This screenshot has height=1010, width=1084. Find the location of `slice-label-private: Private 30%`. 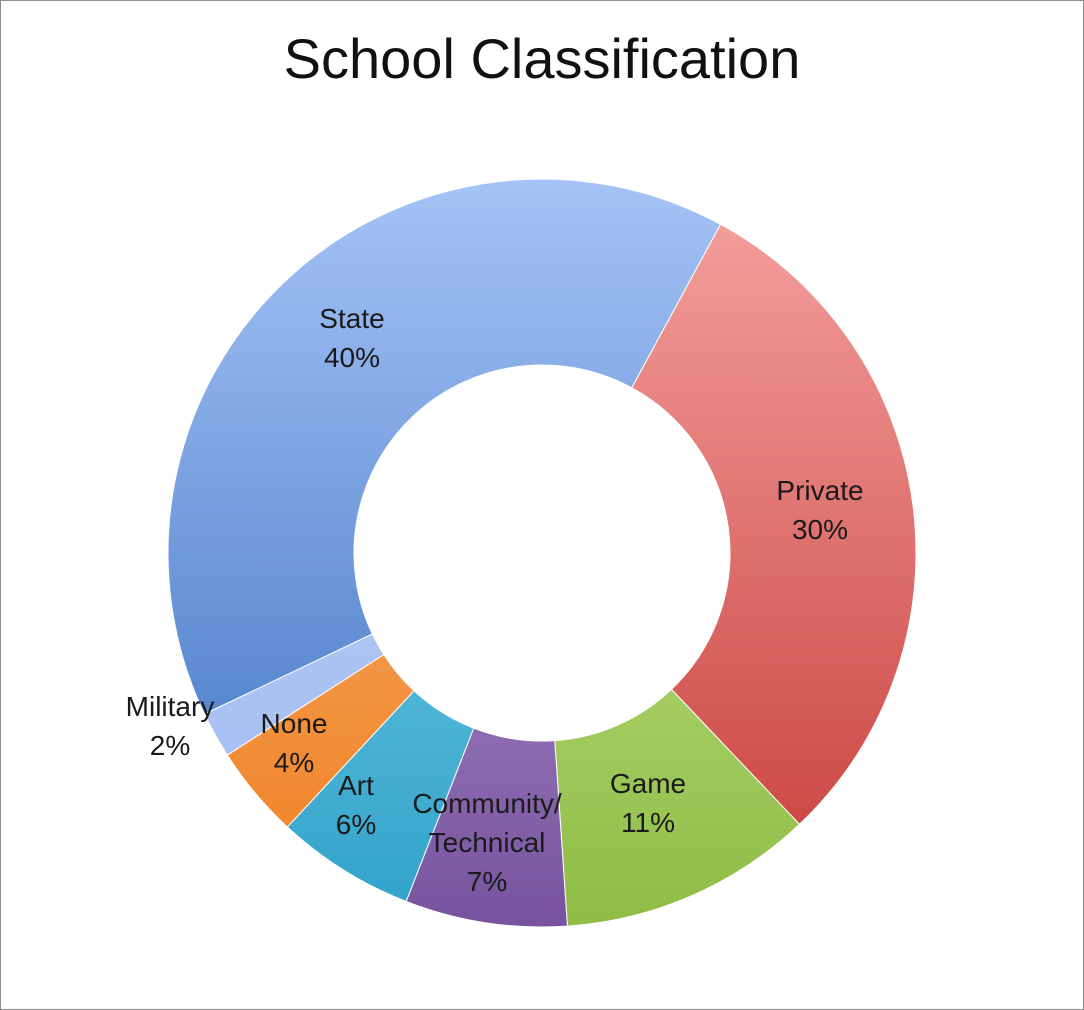

slice-label-private: Private 30% is located at coordinates (819, 510).